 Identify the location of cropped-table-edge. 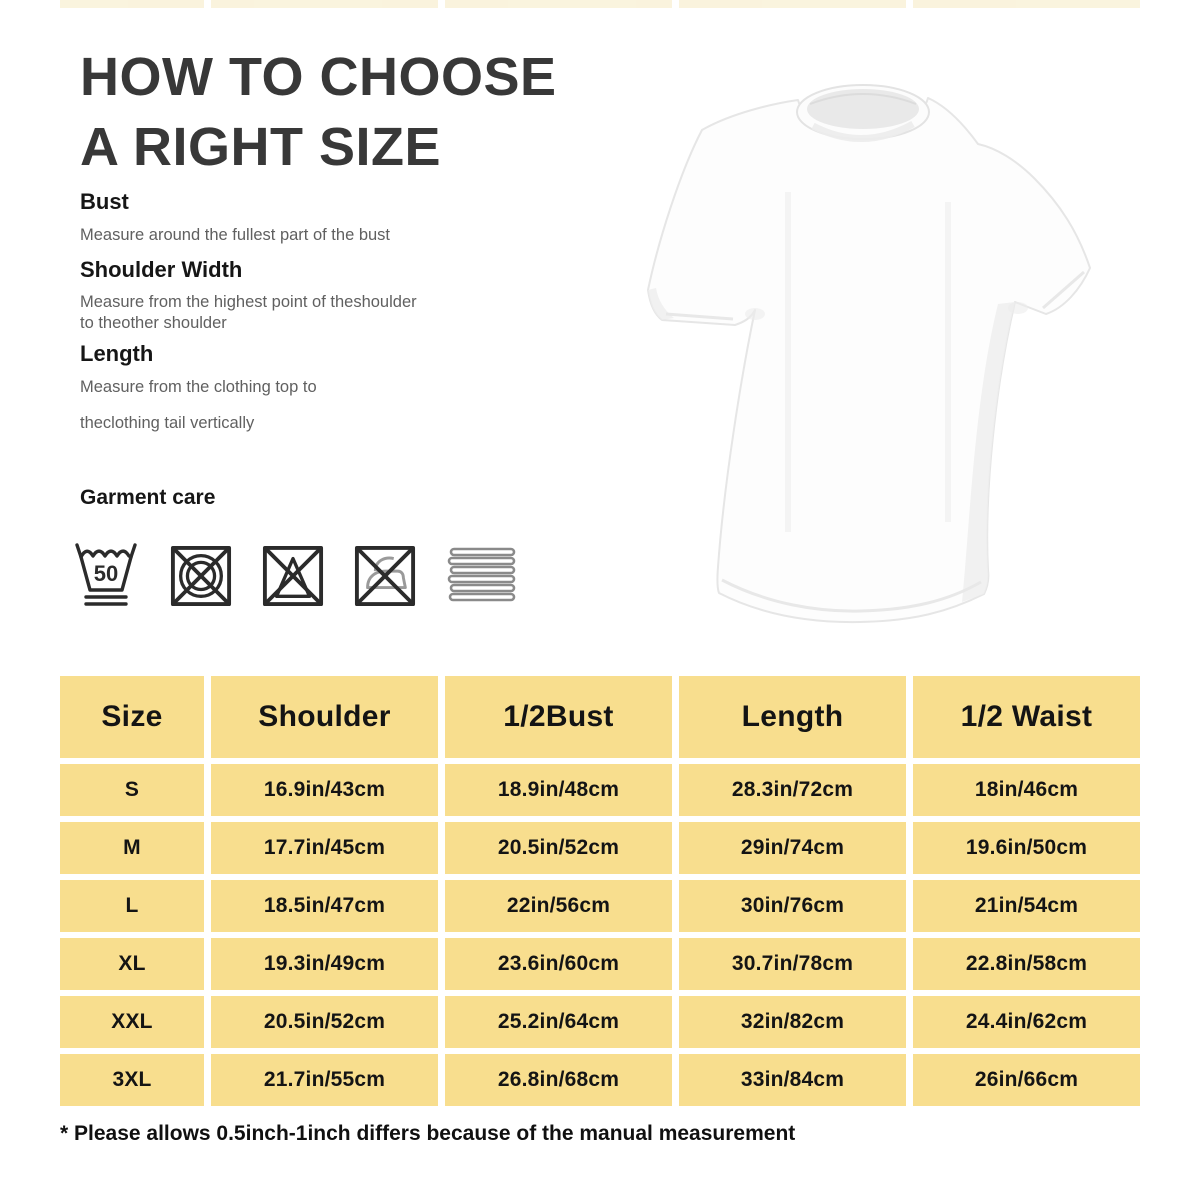
(600, 4).